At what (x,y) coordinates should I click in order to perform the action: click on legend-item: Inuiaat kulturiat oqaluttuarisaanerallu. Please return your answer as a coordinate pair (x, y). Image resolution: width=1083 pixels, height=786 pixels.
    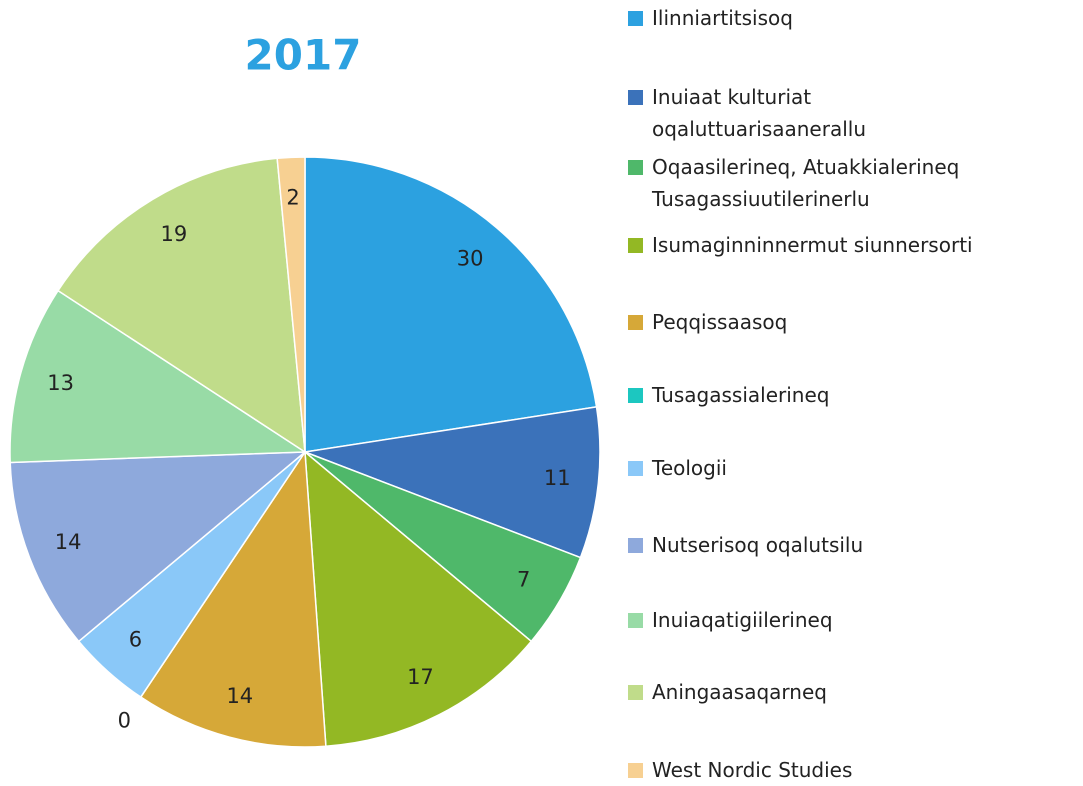
    Looking at the image, I should click on (747, 113).